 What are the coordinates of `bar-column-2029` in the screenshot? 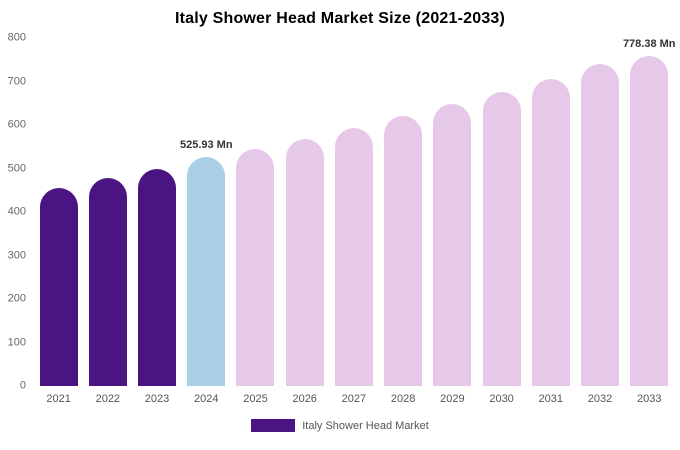 It's located at (452, 212).